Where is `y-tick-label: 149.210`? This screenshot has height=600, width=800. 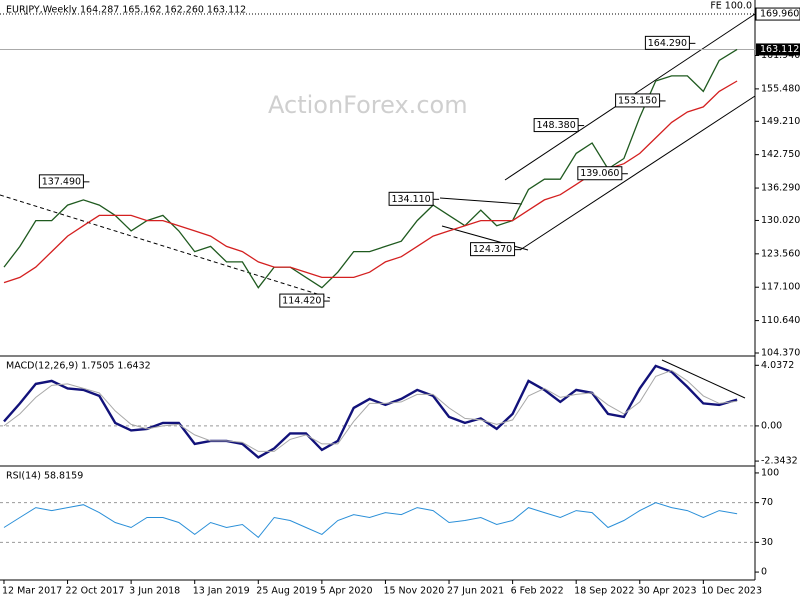 y-tick-label: 149.210 is located at coordinates (780, 121).